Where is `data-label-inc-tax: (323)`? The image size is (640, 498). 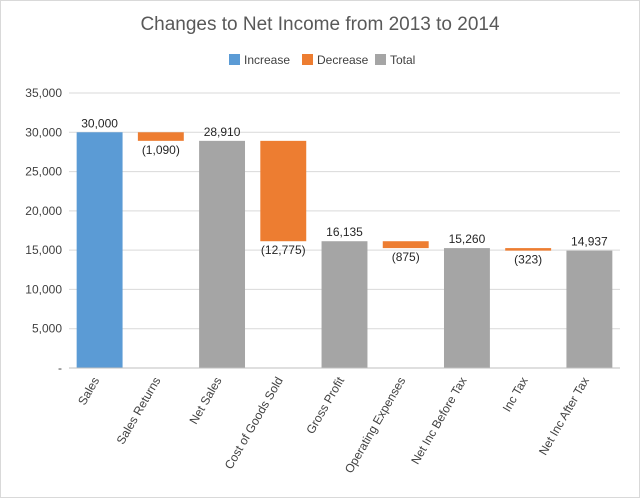
data-label-inc-tax: (323) is located at coordinates (528, 260).